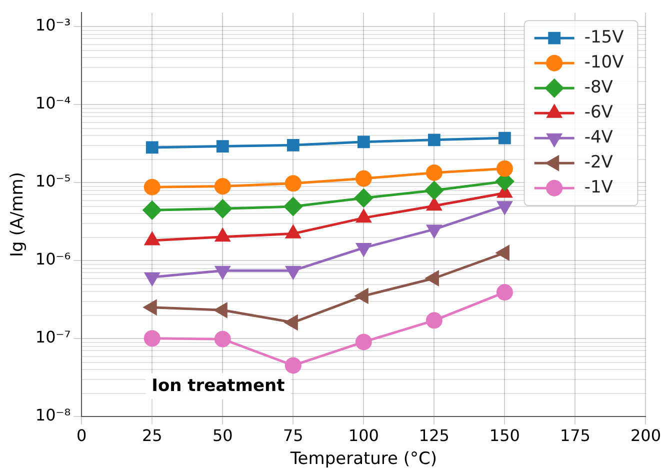 This screenshot has height=472, width=664. I want to click on legend-label: -6V, so click(599, 112).